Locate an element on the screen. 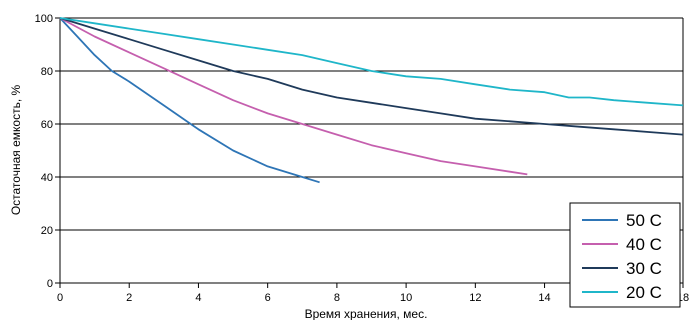 Image resolution: width=690 pixels, height=320 pixels. x-tick-label: 14 is located at coordinates (544, 298).